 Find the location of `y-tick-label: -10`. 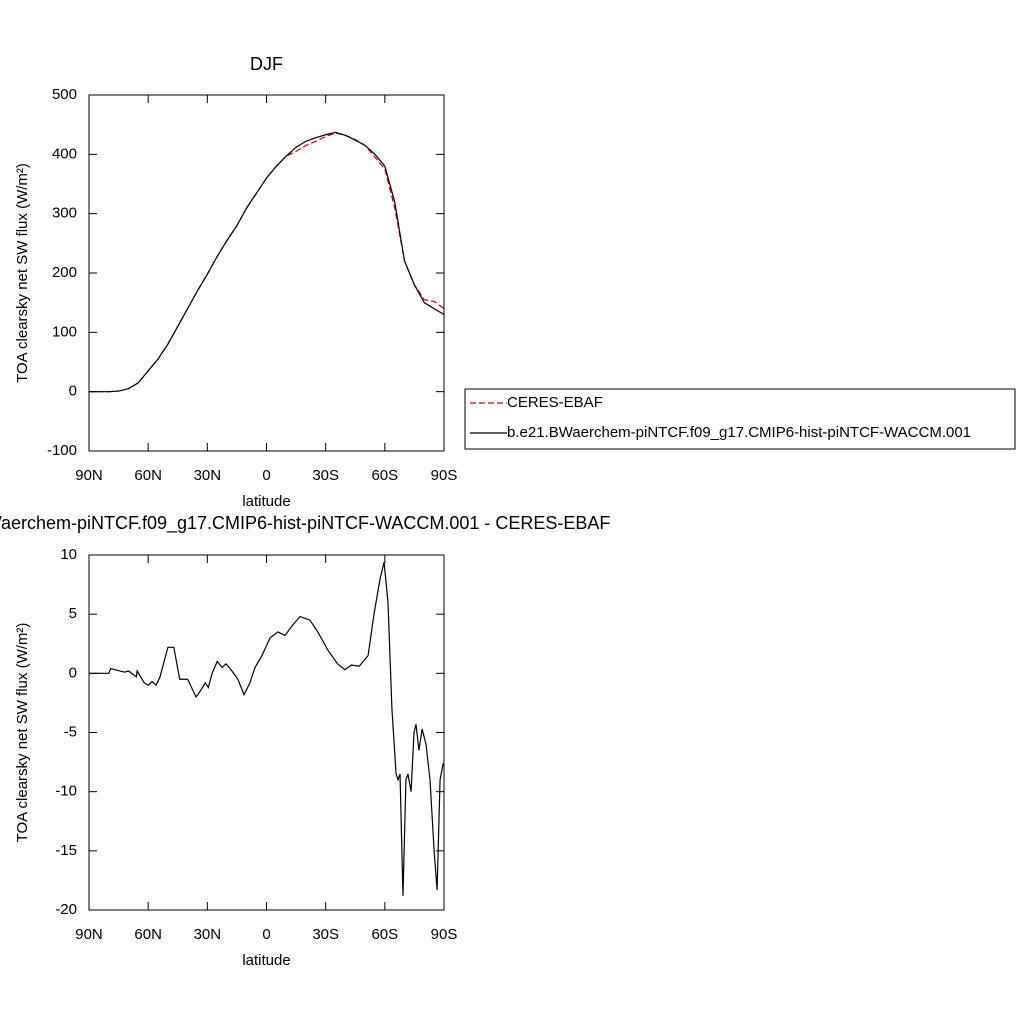

y-tick-label: -10 is located at coordinates (66, 791).